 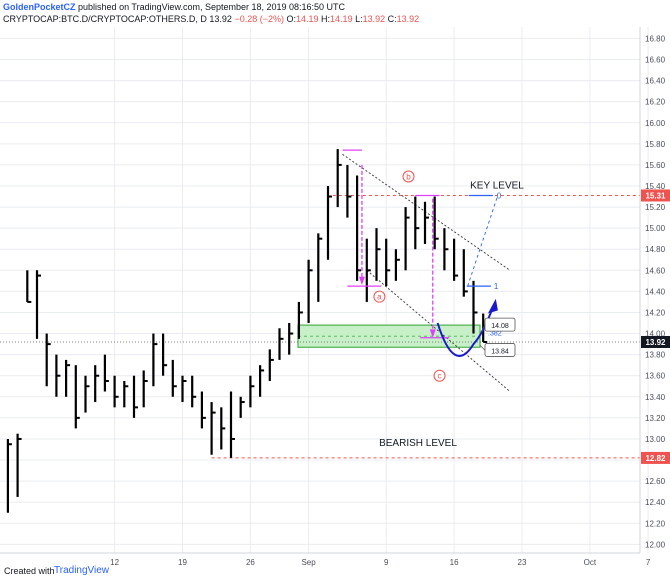 What do you see at coordinates (39, 7) in the screenshot?
I see `author-link: GoldenPocketCZ` at bounding box center [39, 7].